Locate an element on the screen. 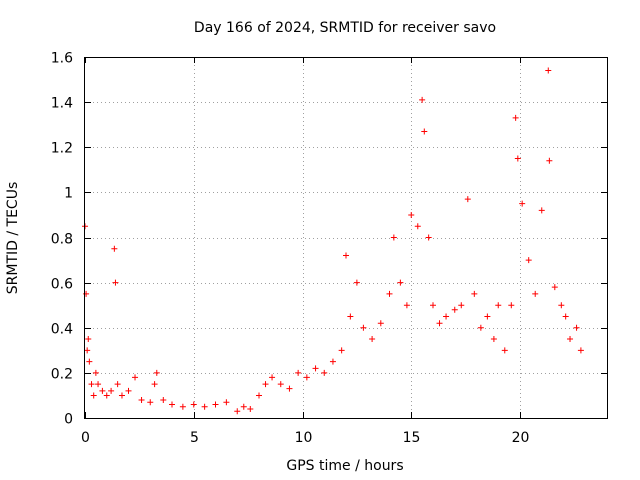  y-tick-label: 0 is located at coordinates (68, 420).